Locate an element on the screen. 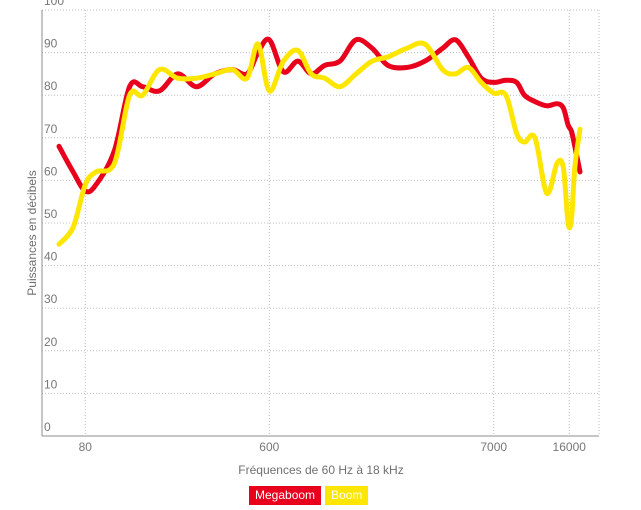 The image size is (641, 510). x-tick-label: 600 is located at coordinates (269, 447).